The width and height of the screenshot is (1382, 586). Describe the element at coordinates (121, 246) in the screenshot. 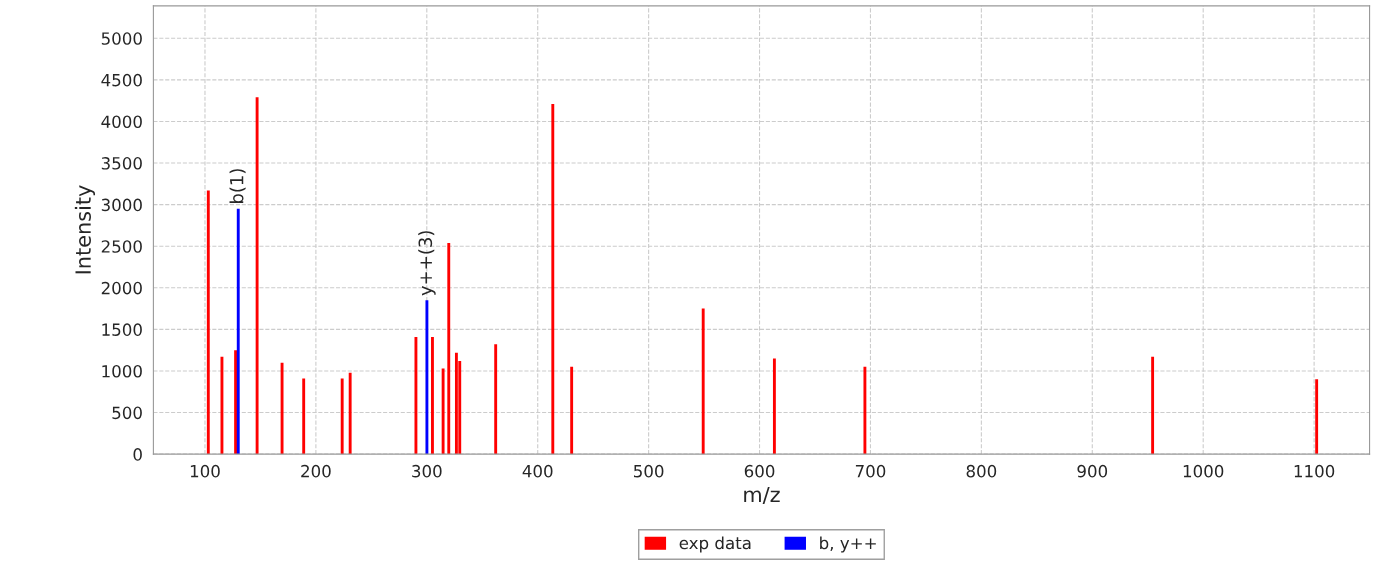

I see `y-tick-label: 2500` at that location.